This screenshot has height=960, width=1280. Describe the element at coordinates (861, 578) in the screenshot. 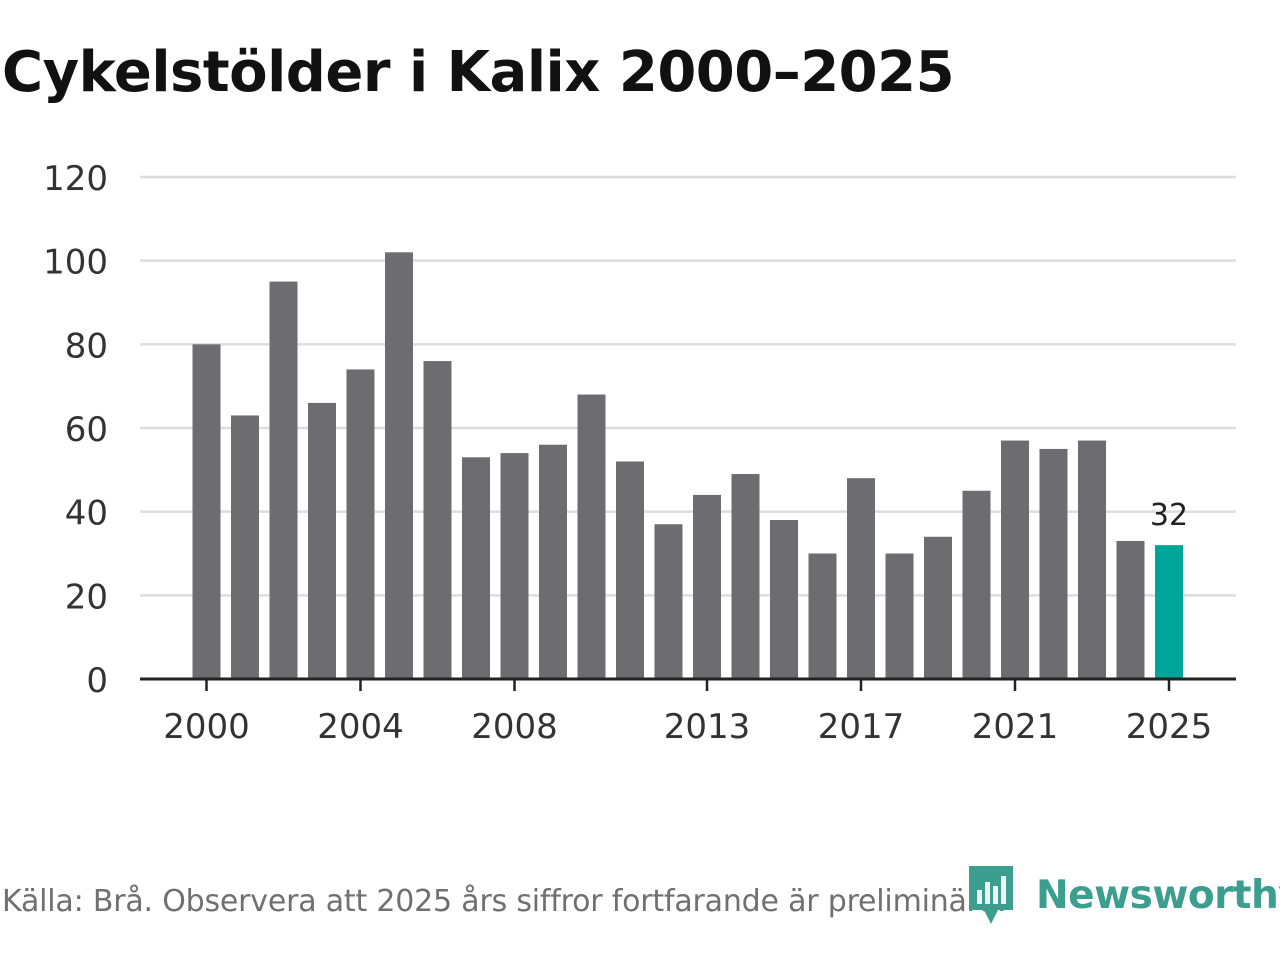

I see `bar-2017` at that location.